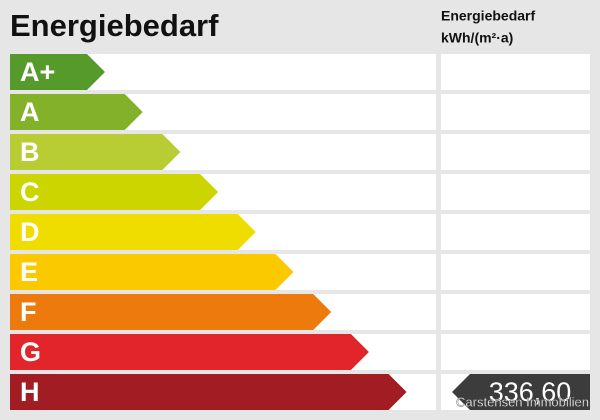 This screenshot has height=420, width=600. Describe the element at coordinates (30, 352) in the screenshot. I see `class-label: G` at that location.